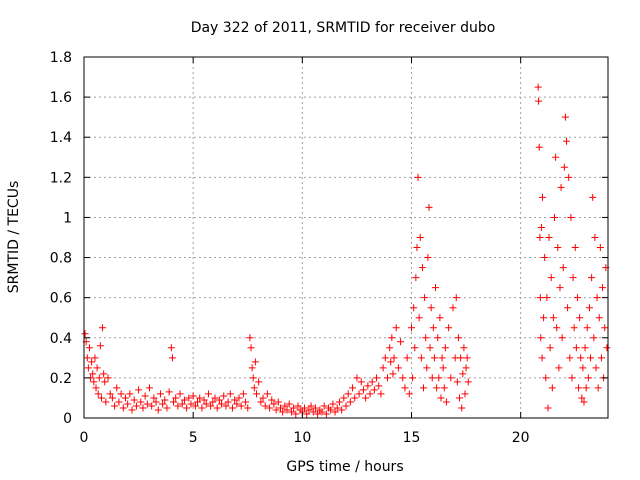  I want to click on x-tick-label: 10, so click(302, 438).